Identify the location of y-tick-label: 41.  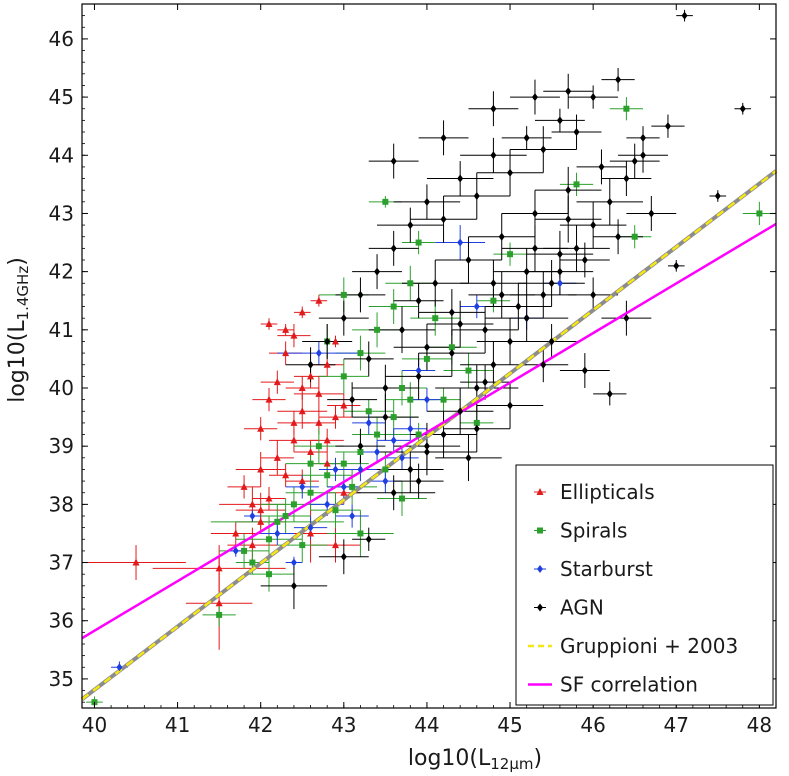
(61, 330).